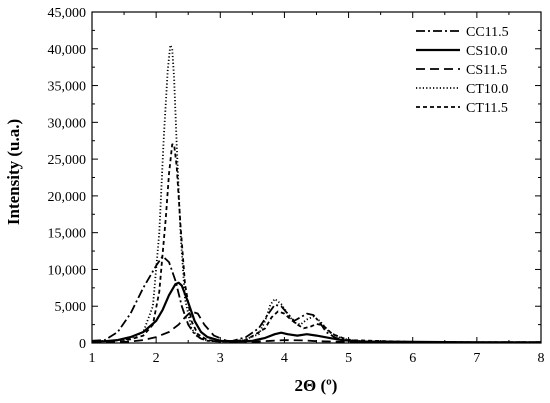 This screenshot has height=403, width=550. Describe the element at coordinates (67, 270) in the screenshot. I see `y-tick-label: 10,000` at that location.